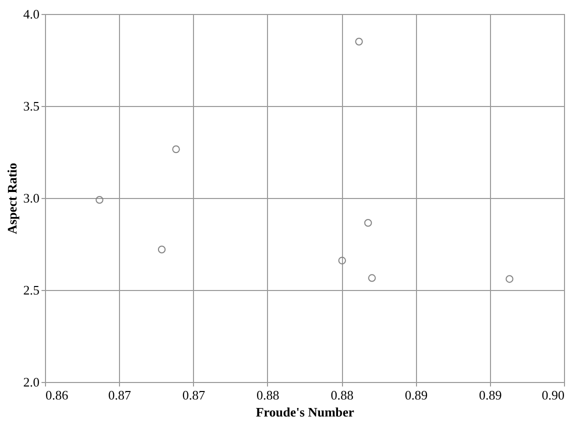 This screenshot has height=424, width=579. I want to click on y-tick-label: 2.5, so click(31, 290).